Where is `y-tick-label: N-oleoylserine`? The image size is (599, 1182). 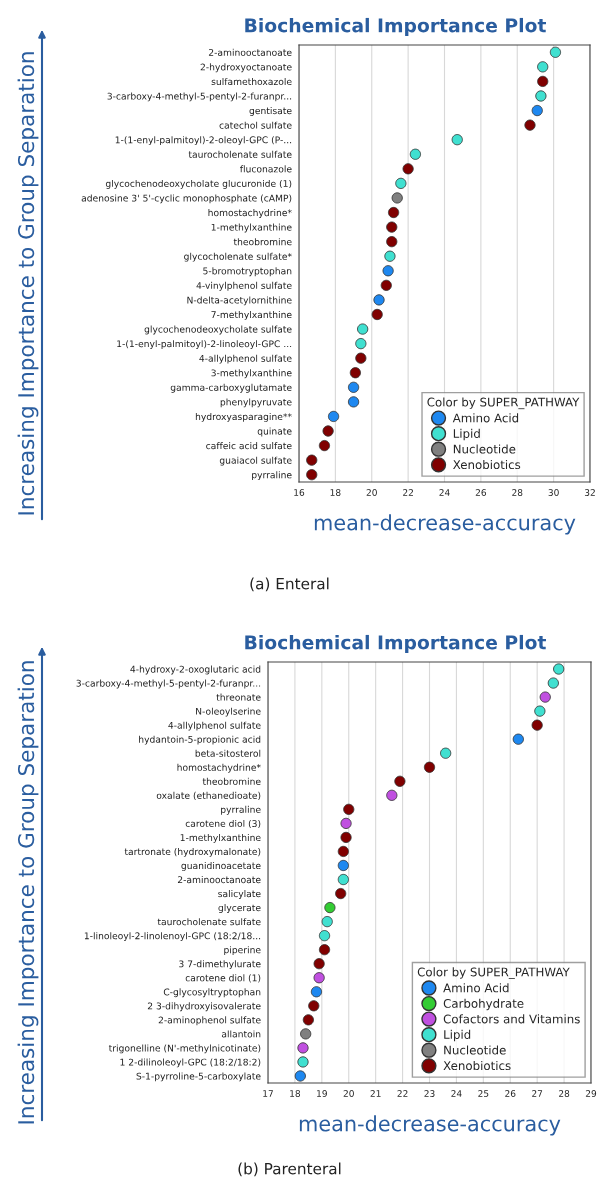
y-tick-label: N-oleoylserine is located at coordinates (228, 712).